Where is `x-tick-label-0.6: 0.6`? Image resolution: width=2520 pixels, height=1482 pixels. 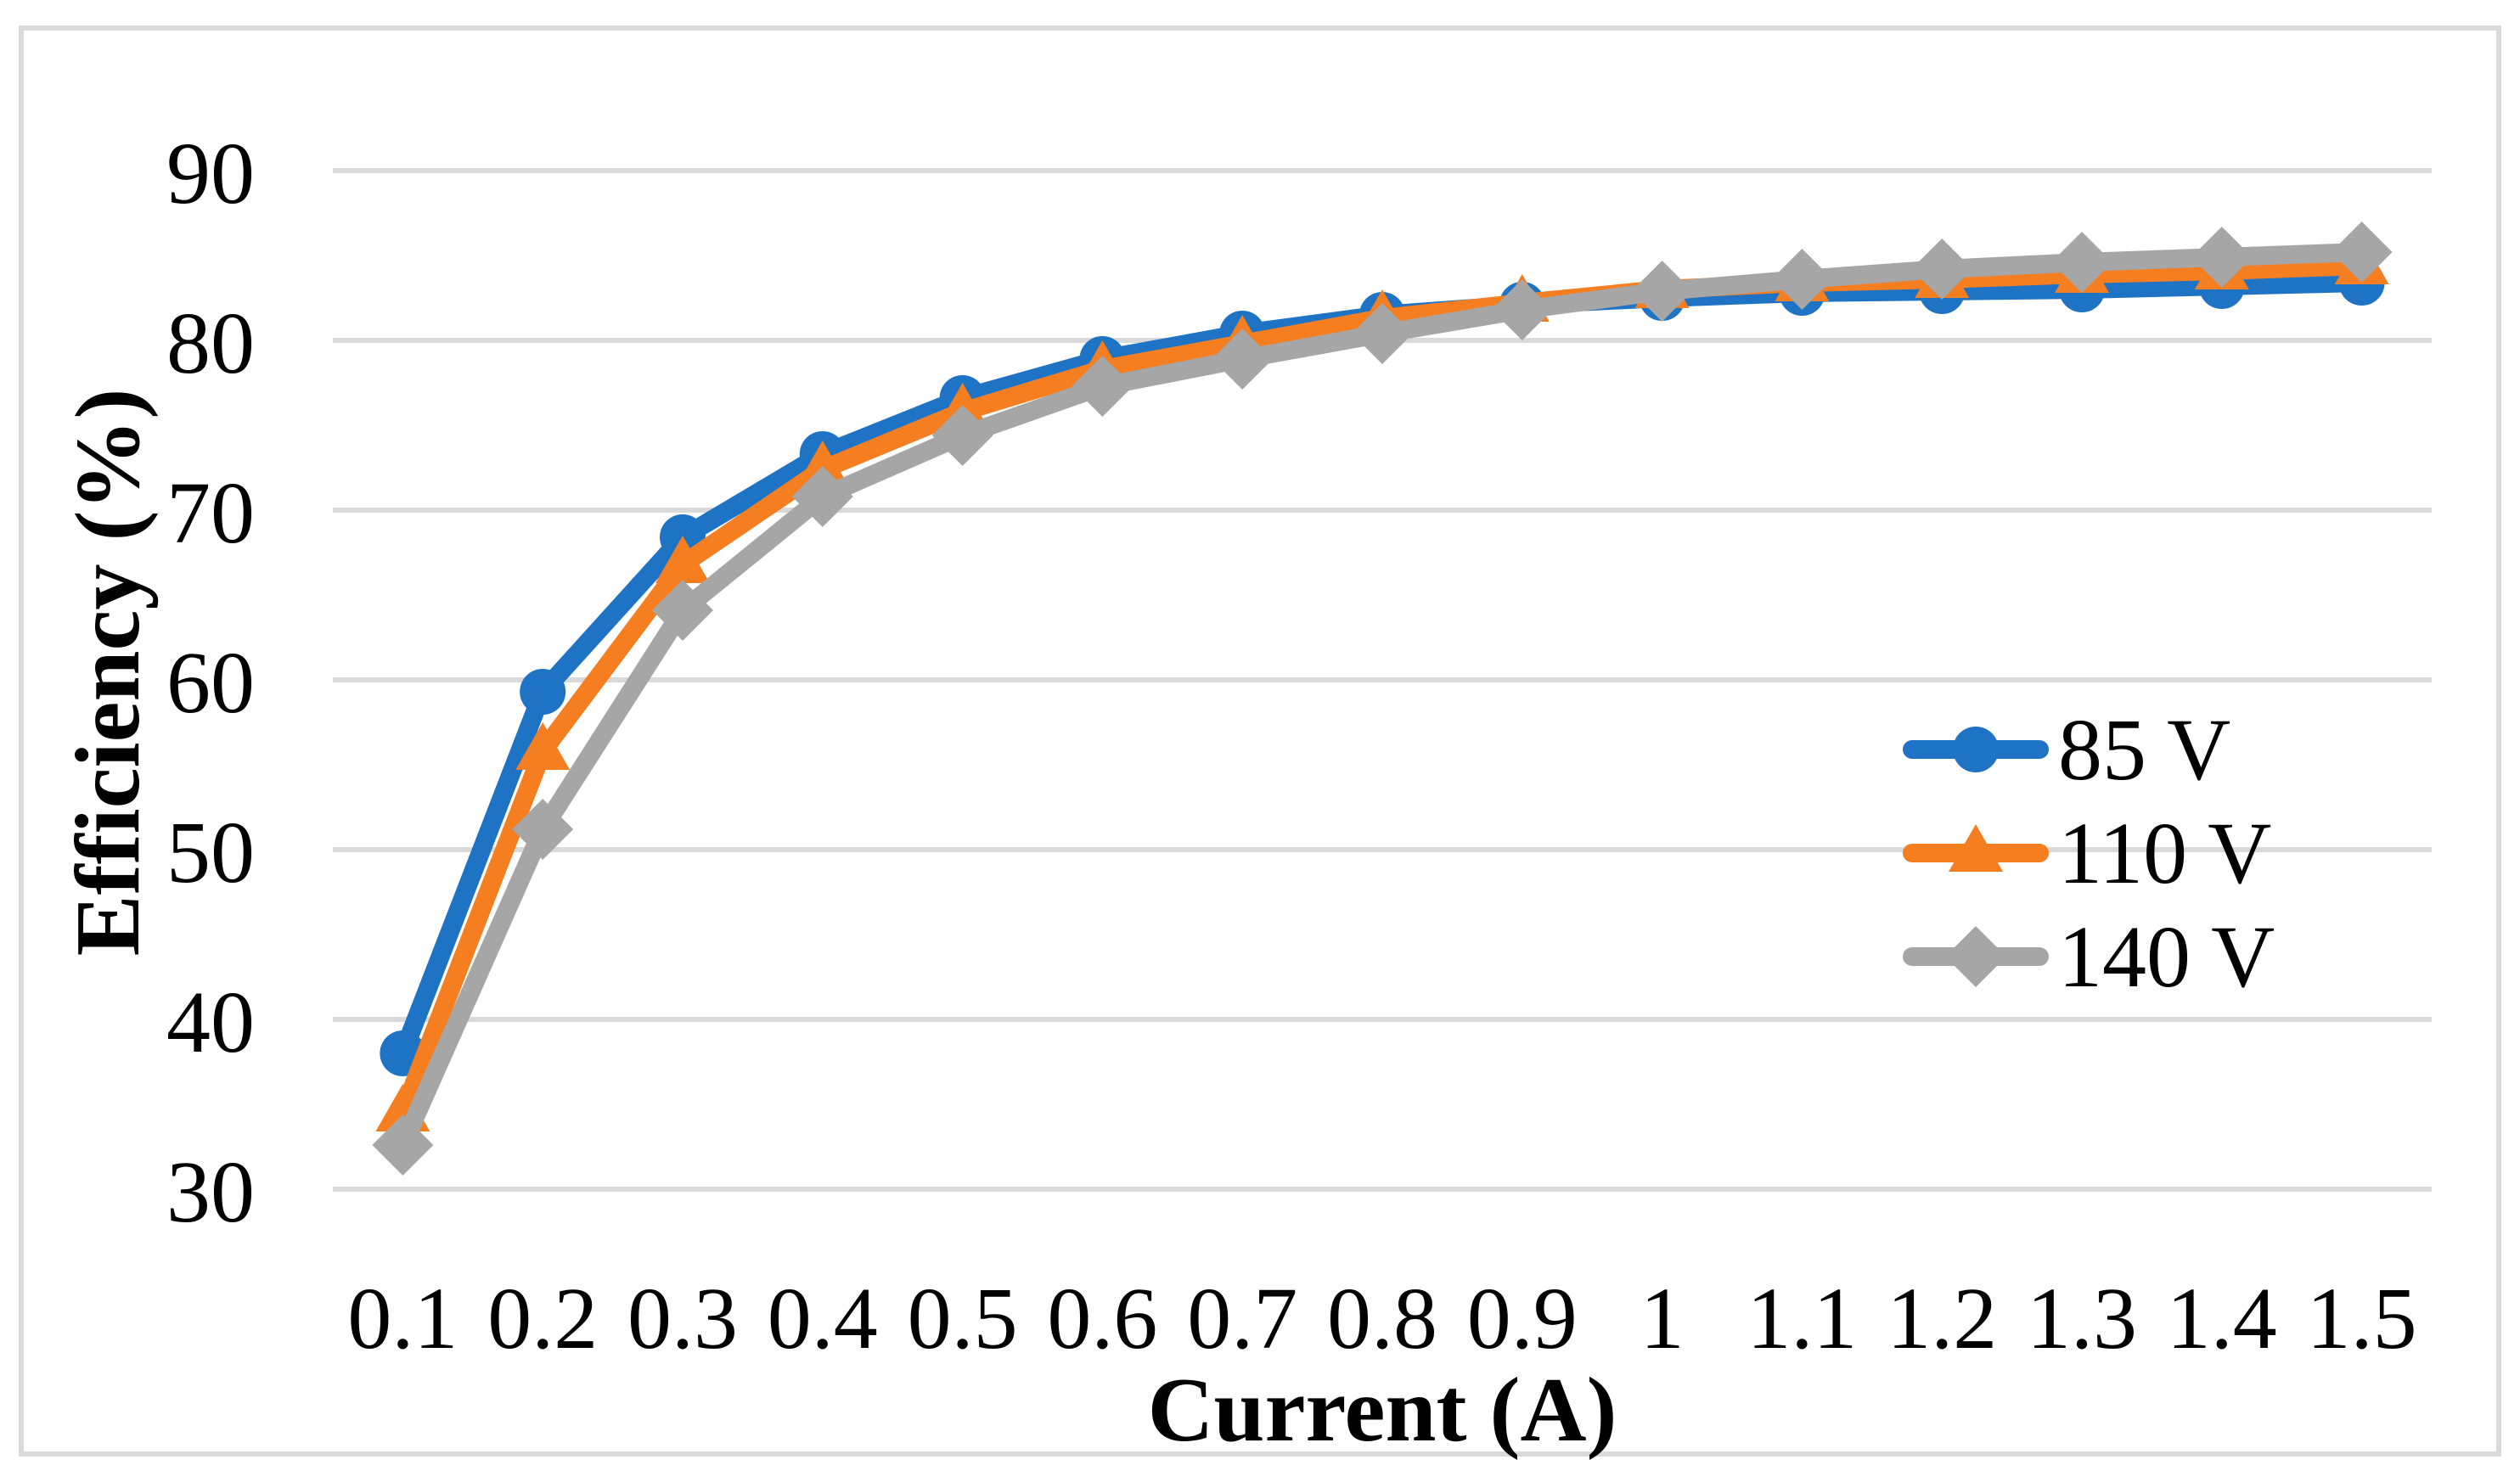 x-tick-label-0.6: 0.6 is located at coordinates (1102, 1318).